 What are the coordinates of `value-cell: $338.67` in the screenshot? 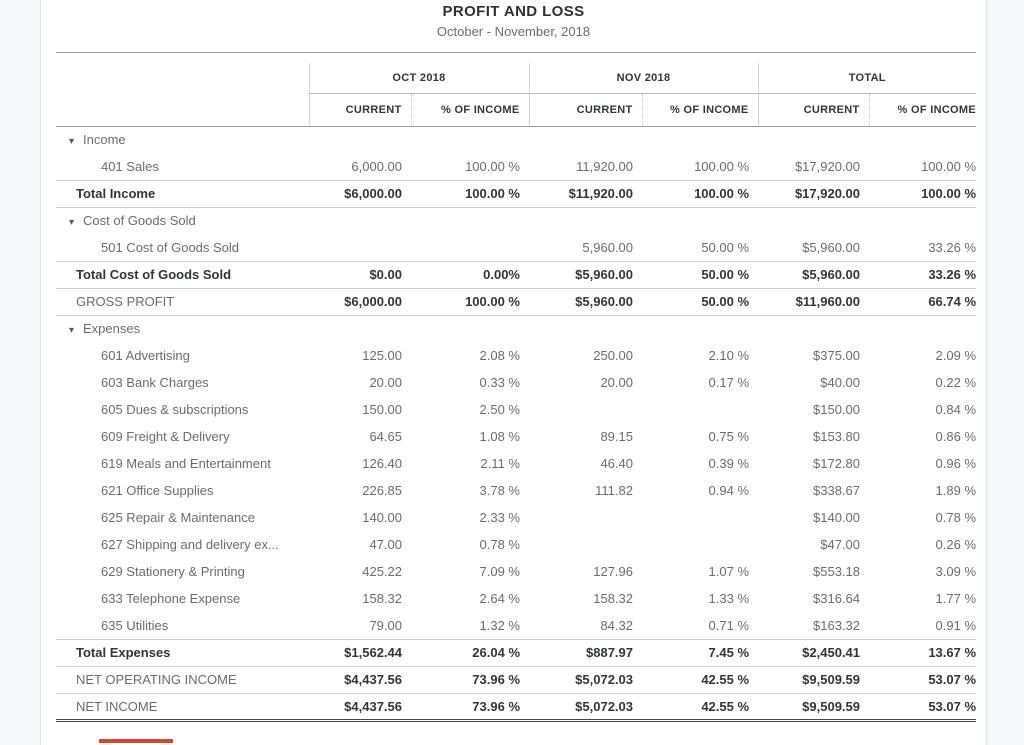 It's located at (837, 490).